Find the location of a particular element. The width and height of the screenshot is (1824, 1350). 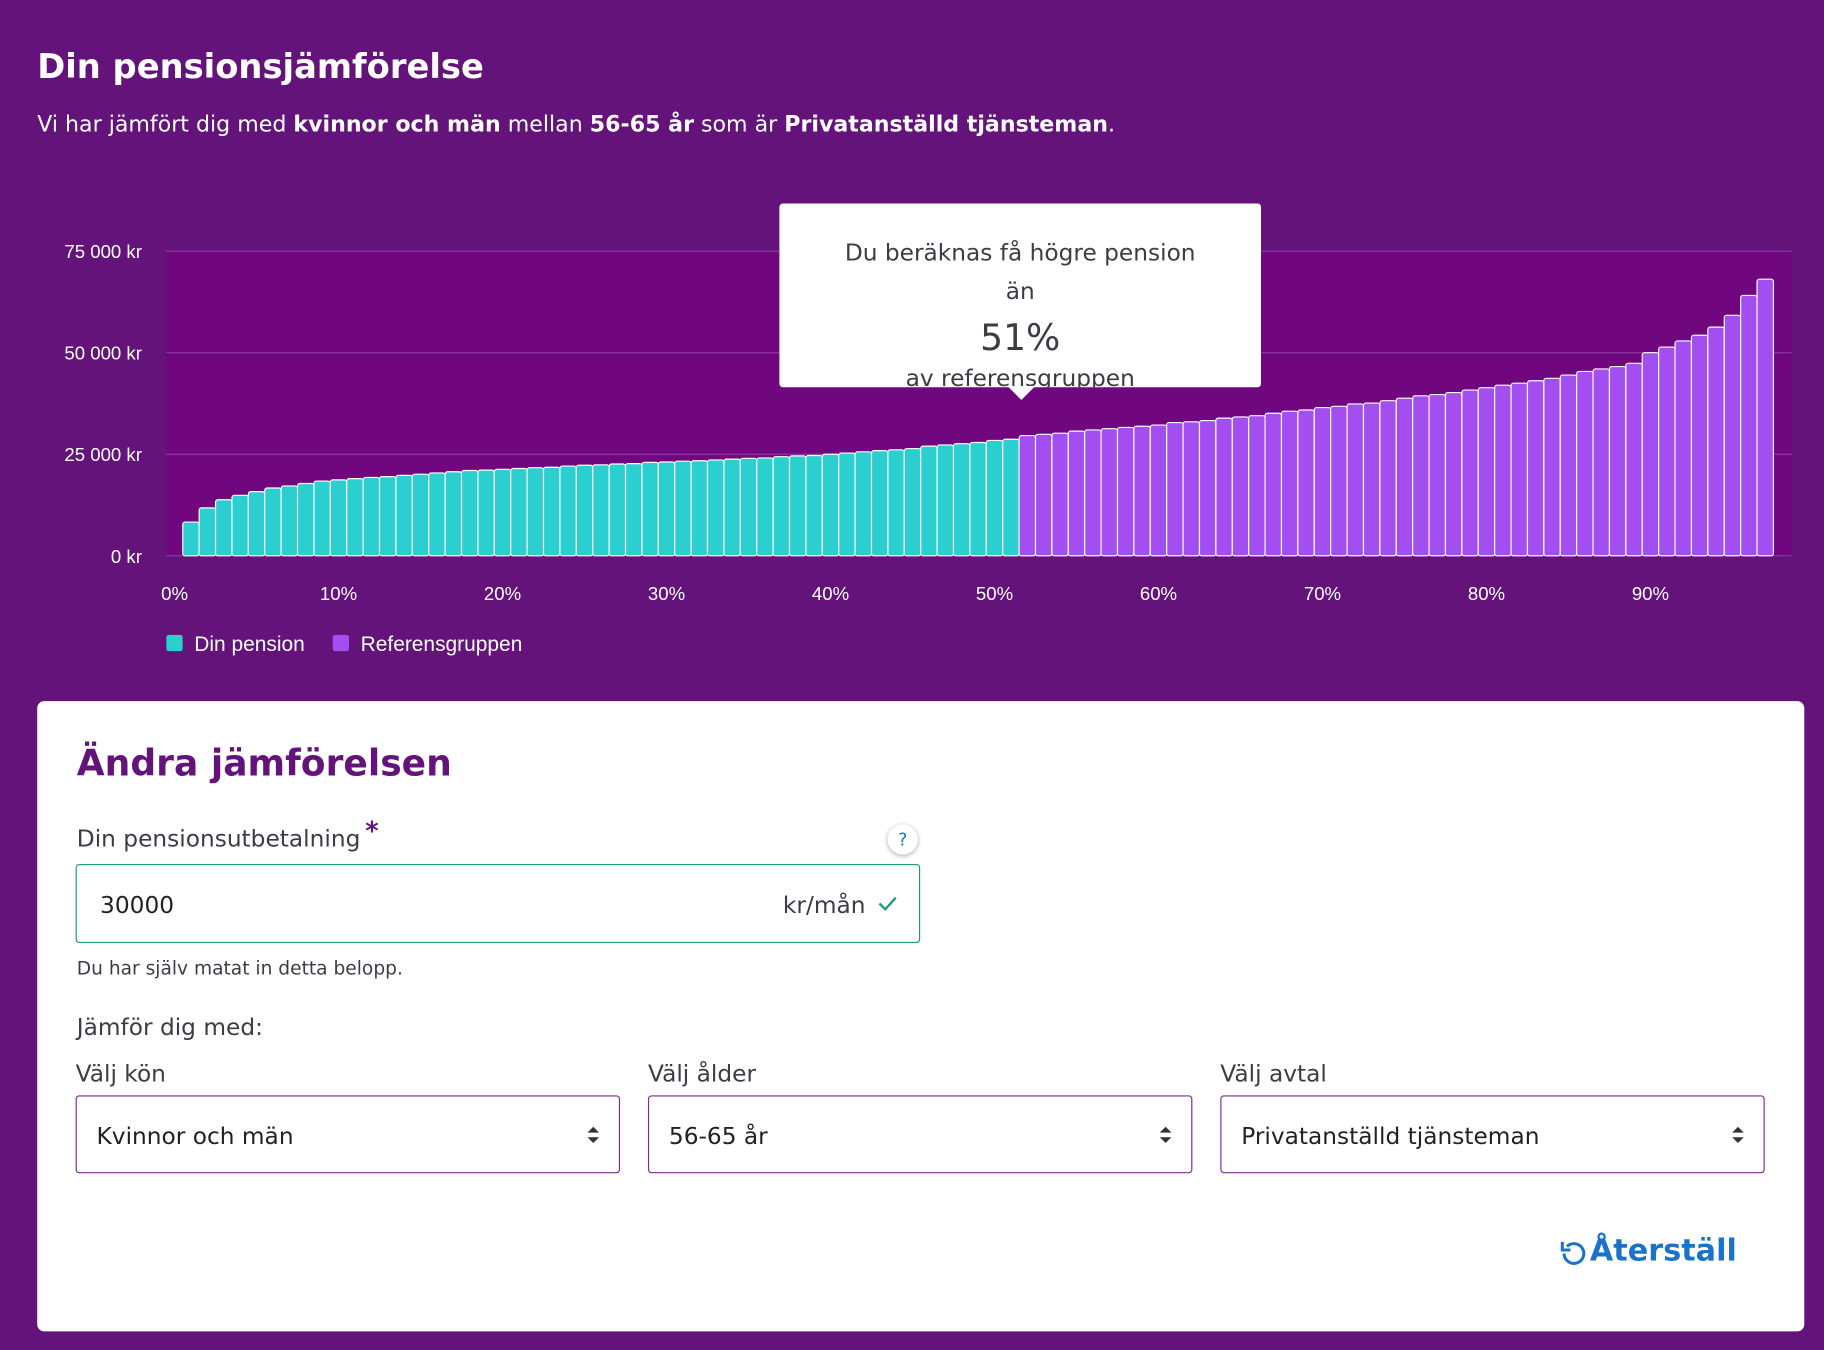

reset-button: Återställ is located at coordinates (1663, 1251).